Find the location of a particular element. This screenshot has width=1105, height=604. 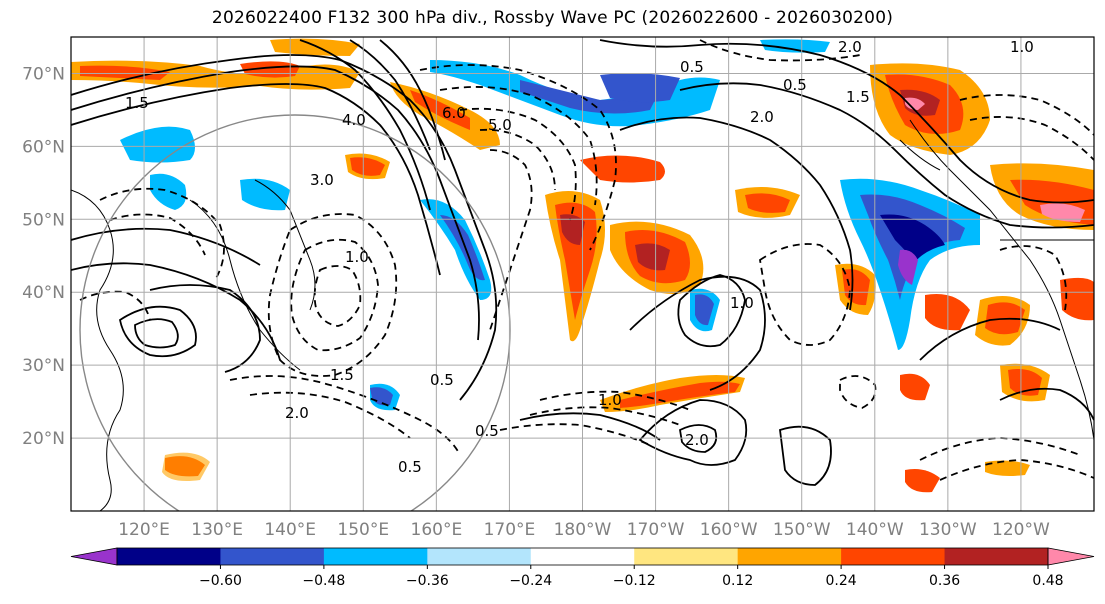

latitude-label: 40°N is located at coordinates (43, 293).